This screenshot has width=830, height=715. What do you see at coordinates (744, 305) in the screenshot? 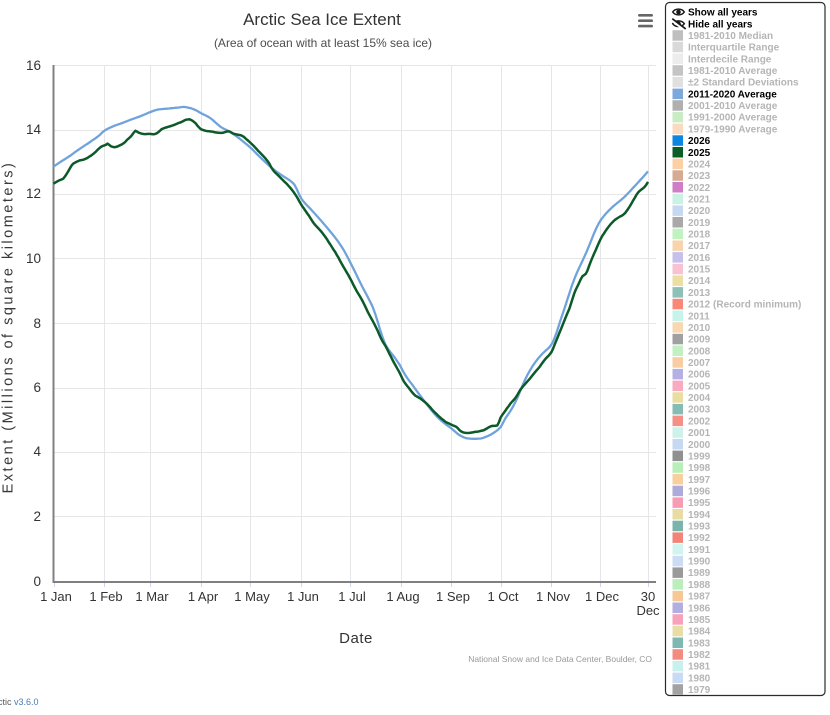
I see `svg-text: 2012 (Record minimum)` at bounding box center [744, 305].